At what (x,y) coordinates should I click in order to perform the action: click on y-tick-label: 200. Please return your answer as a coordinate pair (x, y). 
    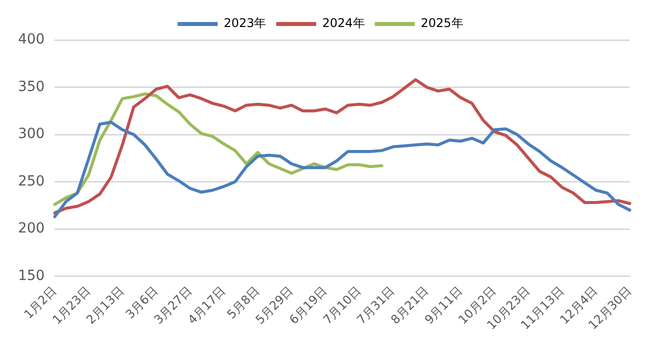
    Looking at the image, I should click on (31, 228).